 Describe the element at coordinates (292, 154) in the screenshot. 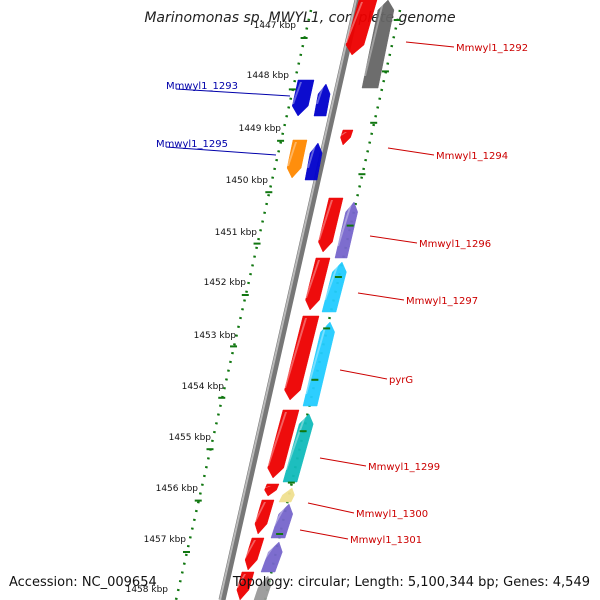

I see `gene-1295-orange-shine` at that location.